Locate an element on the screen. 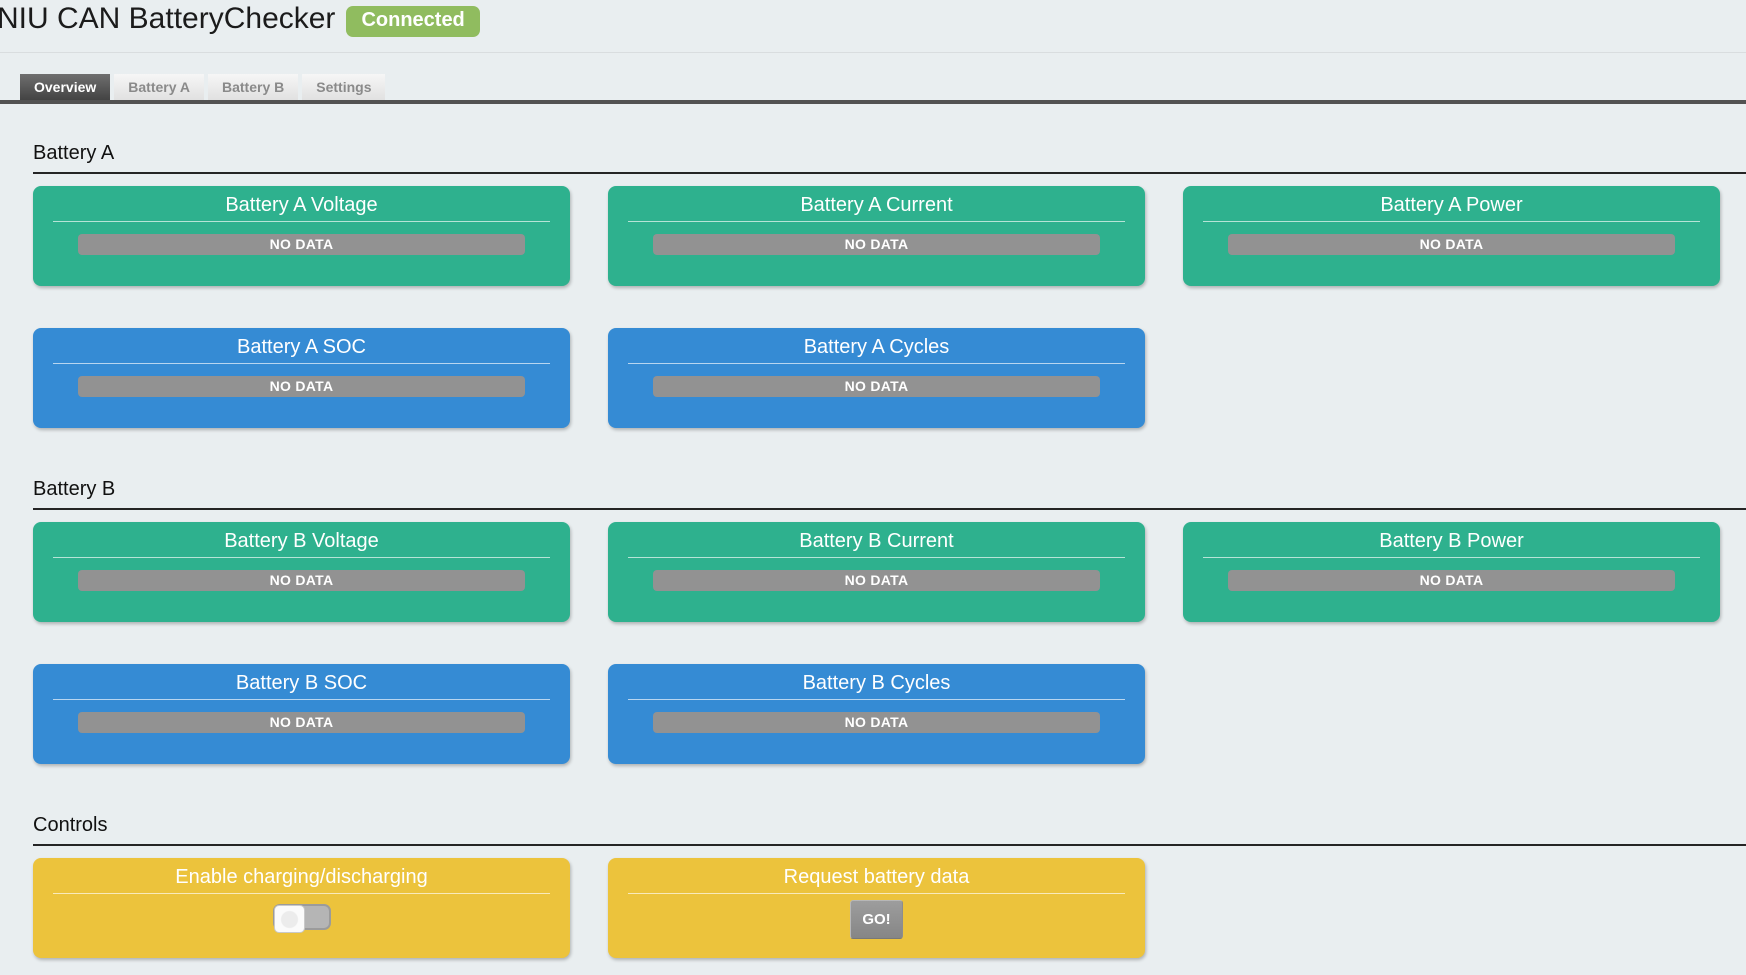 Image resolution: width=1746 pixels, height=975 pixels. card-title: Battery B Cycles is located at coordinates (876, 683).